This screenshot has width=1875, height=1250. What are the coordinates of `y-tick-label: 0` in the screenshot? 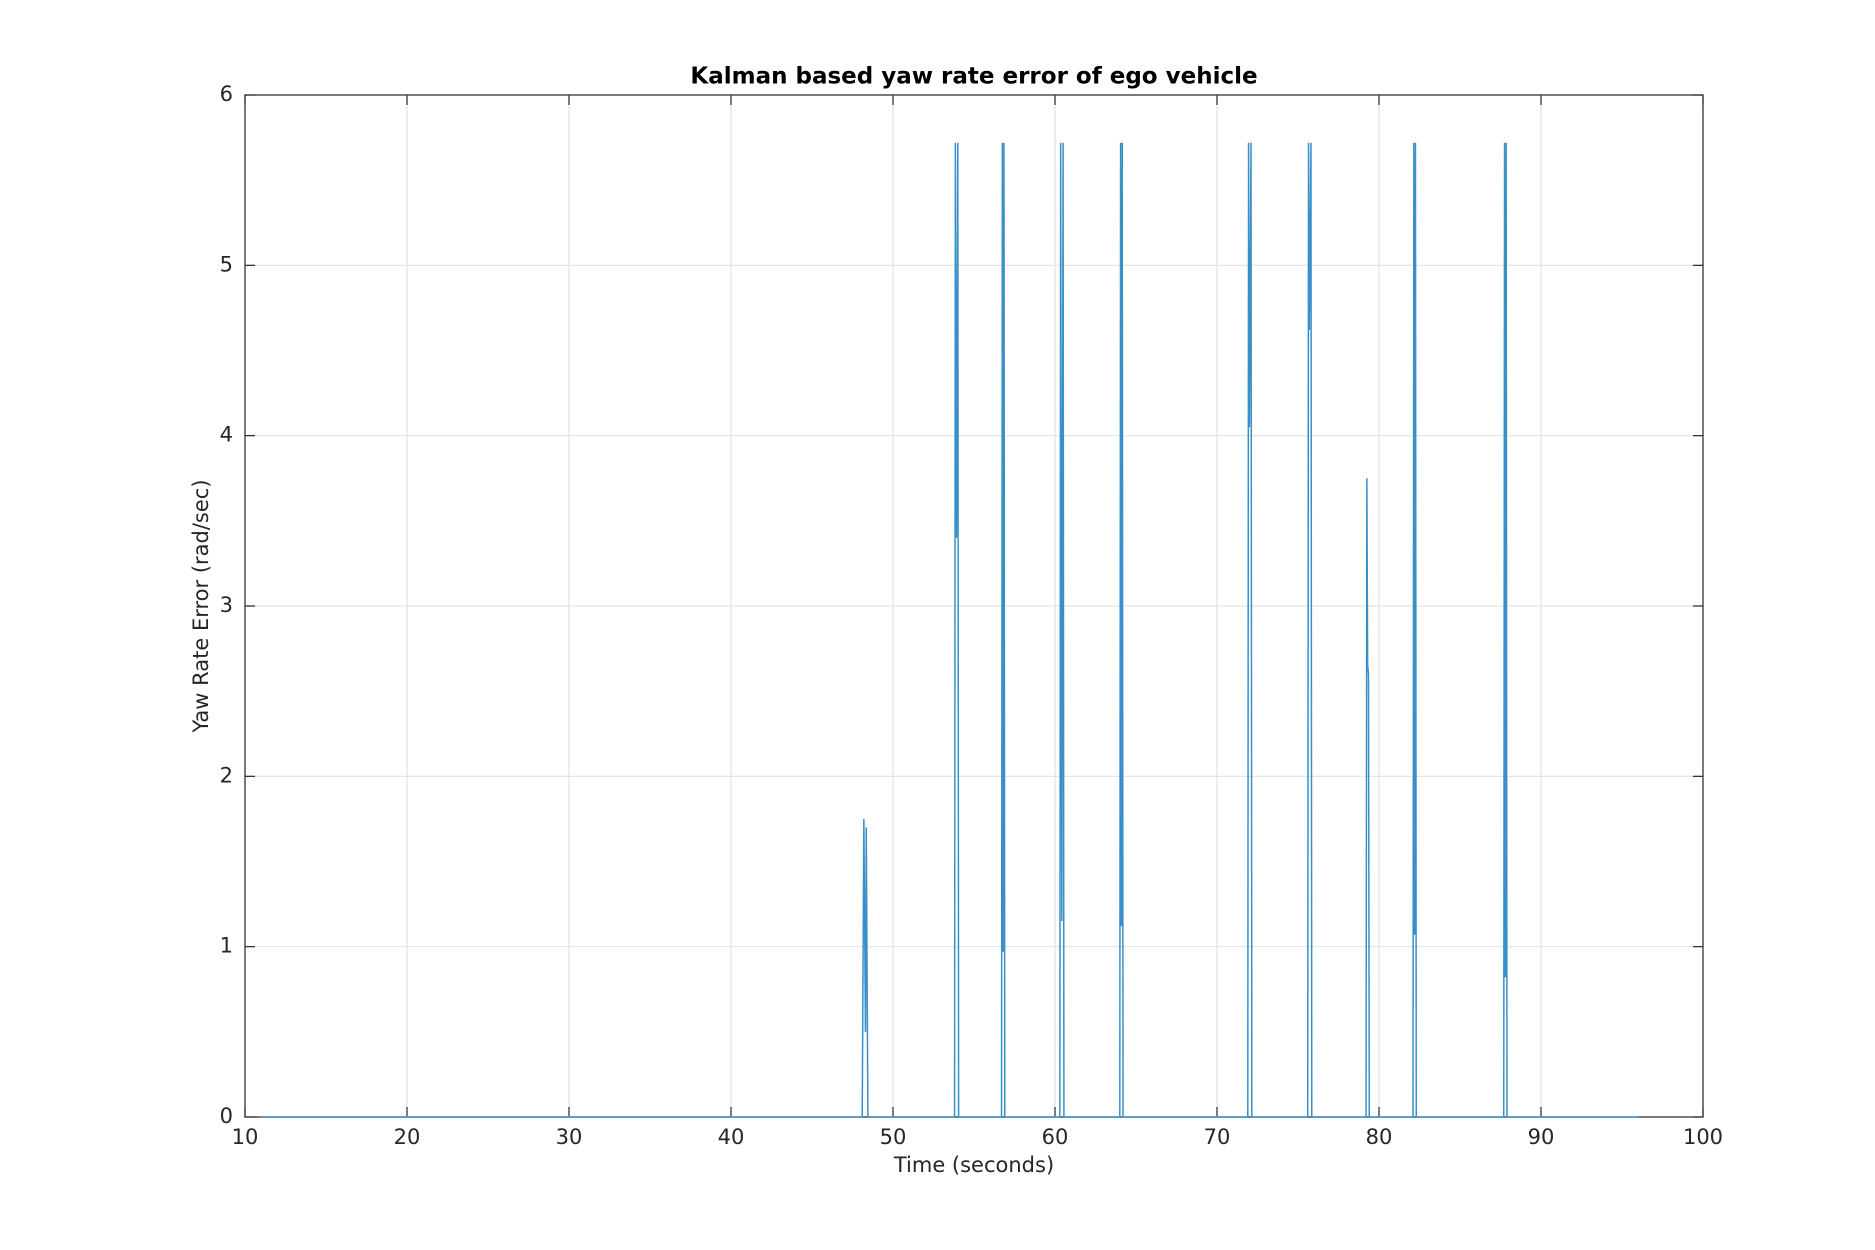 It's located at (226, 1116).